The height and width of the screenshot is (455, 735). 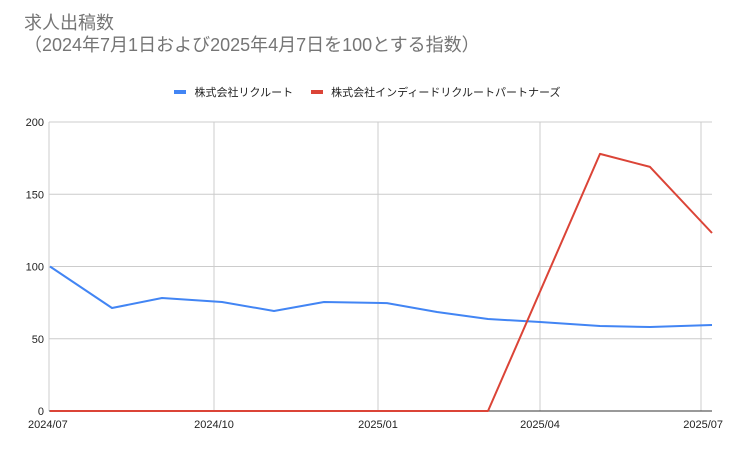 What do you see at coordinates (317, 92) in the screenshot?
I see `legend-swatch-red-icon` at bounding box center [317, 92].